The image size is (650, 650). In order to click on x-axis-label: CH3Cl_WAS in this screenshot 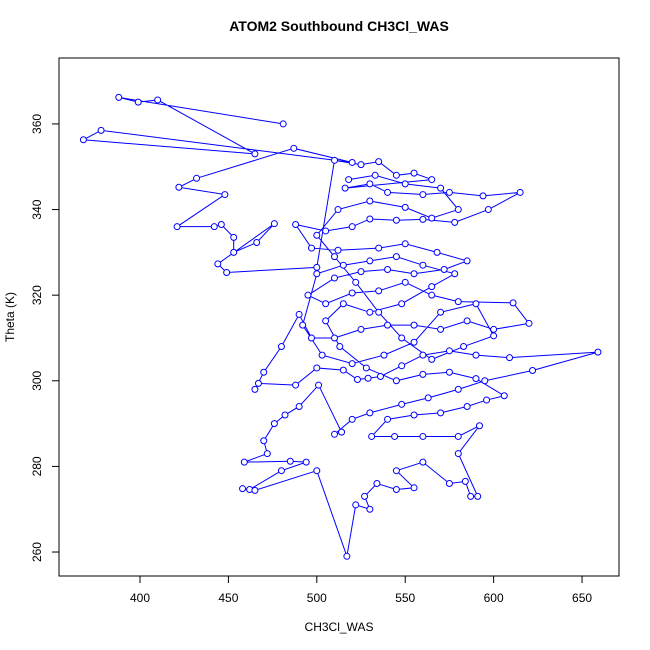, I will do `click(339, 627)`.